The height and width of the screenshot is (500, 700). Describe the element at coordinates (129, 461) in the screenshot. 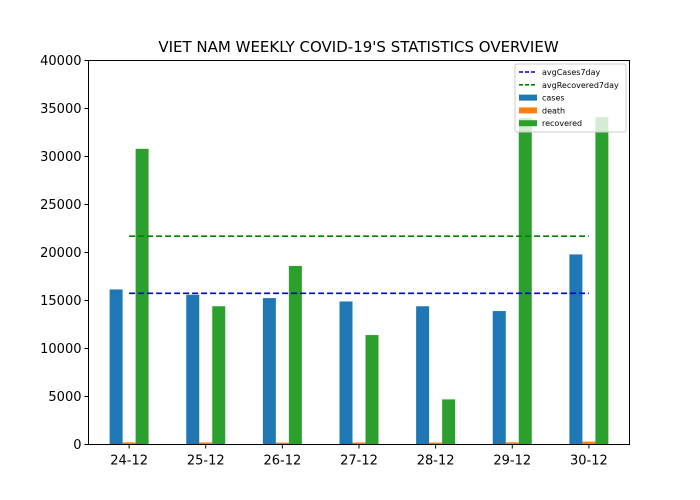

I see `x-tick-label-24-12: 24-12` at that location.